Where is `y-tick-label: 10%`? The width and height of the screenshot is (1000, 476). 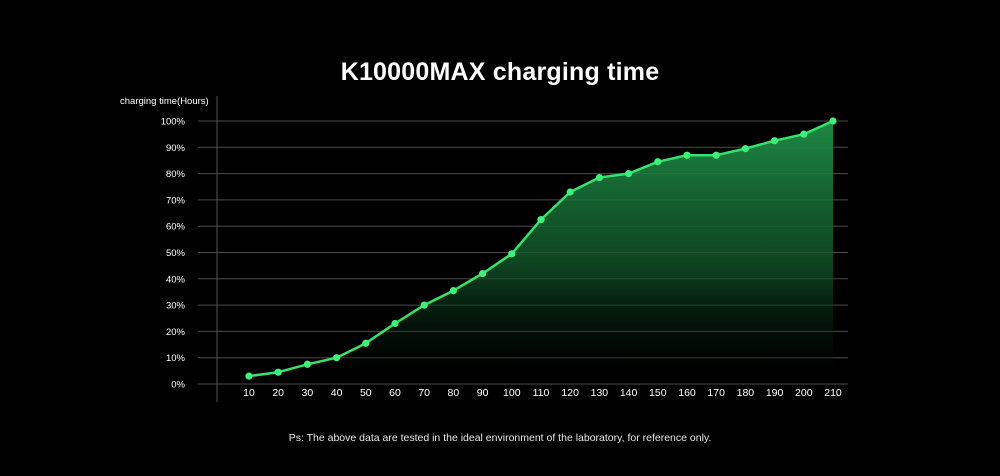
y-tick-label: 10% is located at coordinates (176, 358).